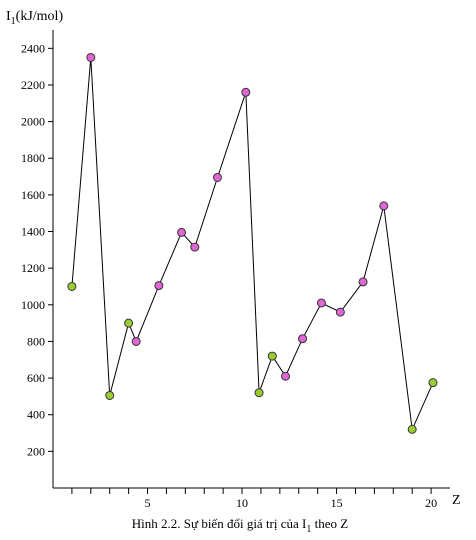  What do you see at coordinates (36, 451) in the screenshot?
I see `y-tick-label: 200` at bounding box center [36, 451].